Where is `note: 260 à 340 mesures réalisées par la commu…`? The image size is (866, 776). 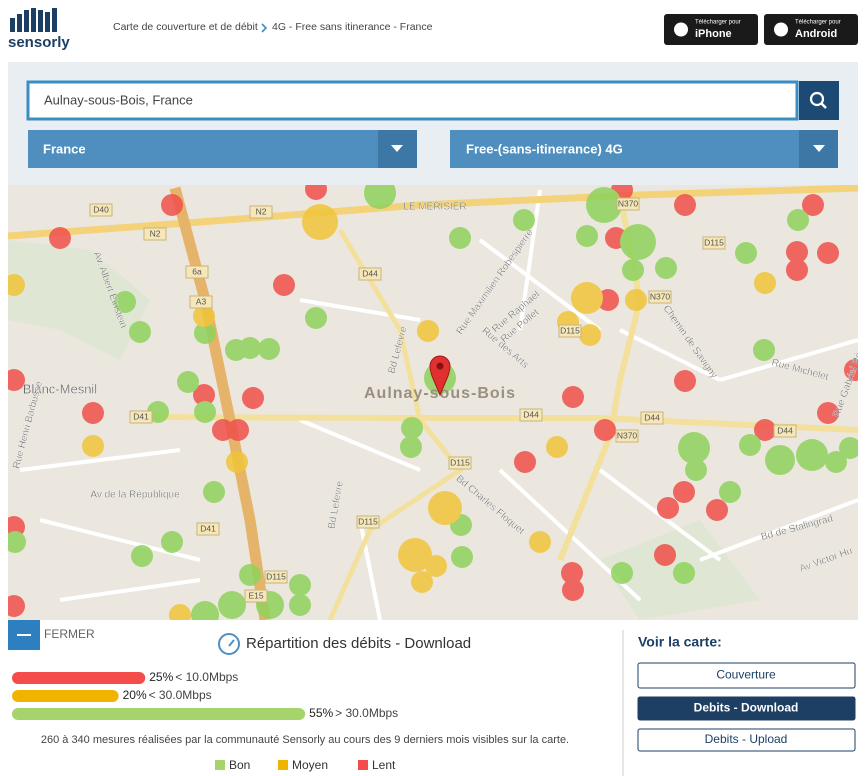
note: 260 à 340 mesures réalisées par la commu… is located at coordinates (305, 740).